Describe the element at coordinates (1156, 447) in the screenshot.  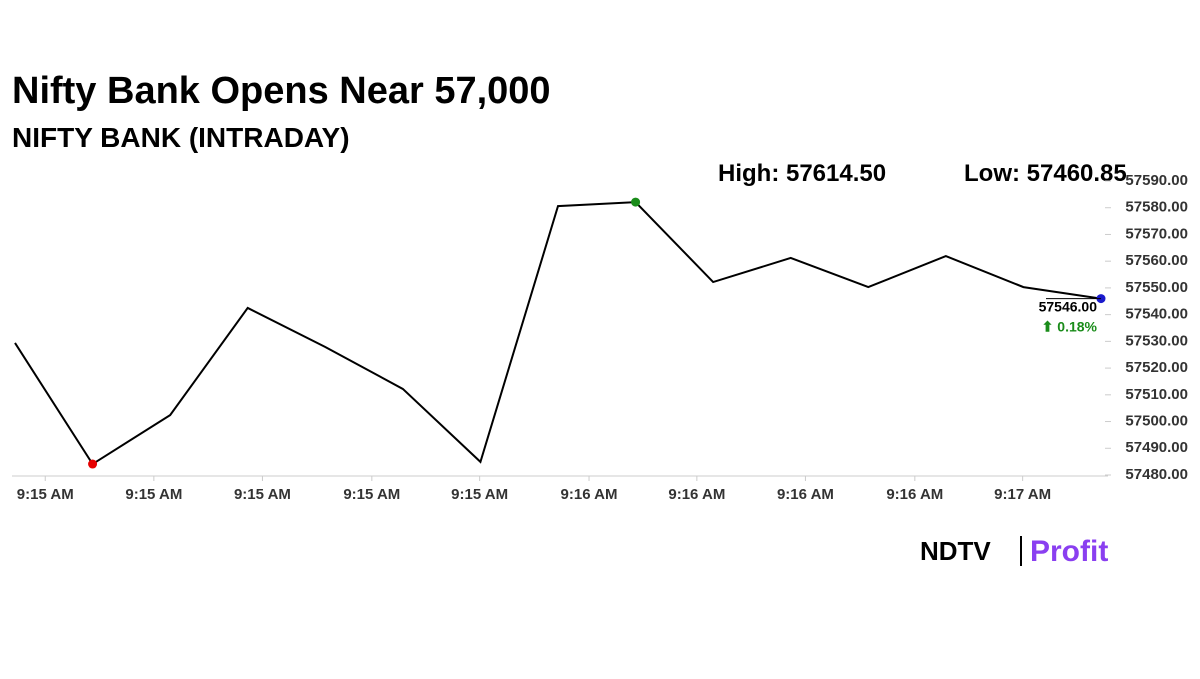
I see `y-tick-label: 57490.00` at that location.